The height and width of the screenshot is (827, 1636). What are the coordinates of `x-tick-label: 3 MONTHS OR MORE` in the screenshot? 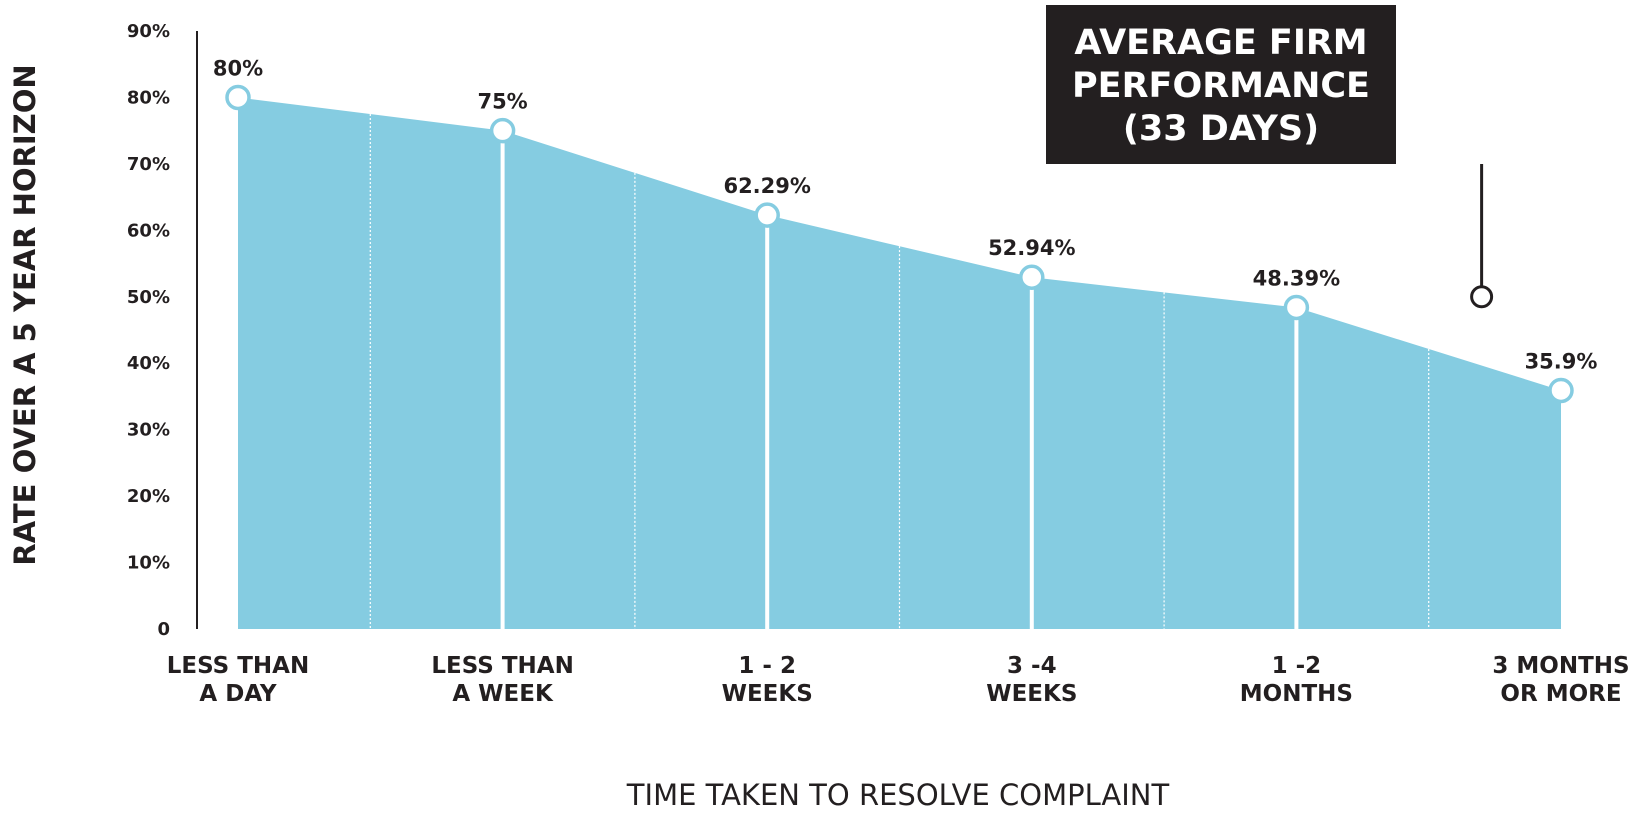 It's located at (1560, 680).